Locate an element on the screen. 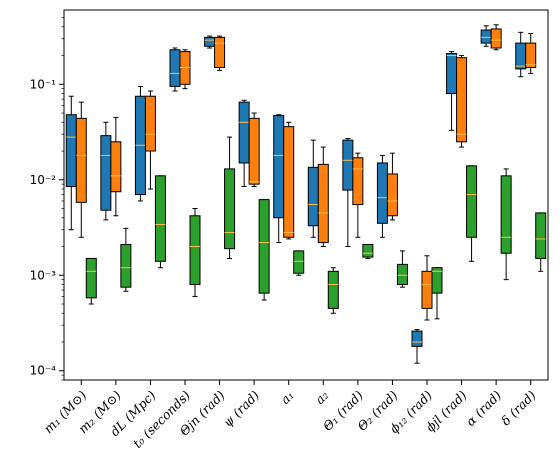 The width and height of the screenshot is (560, 470). x-tick-label: δ (rad) is located at coordinates (518, 407).